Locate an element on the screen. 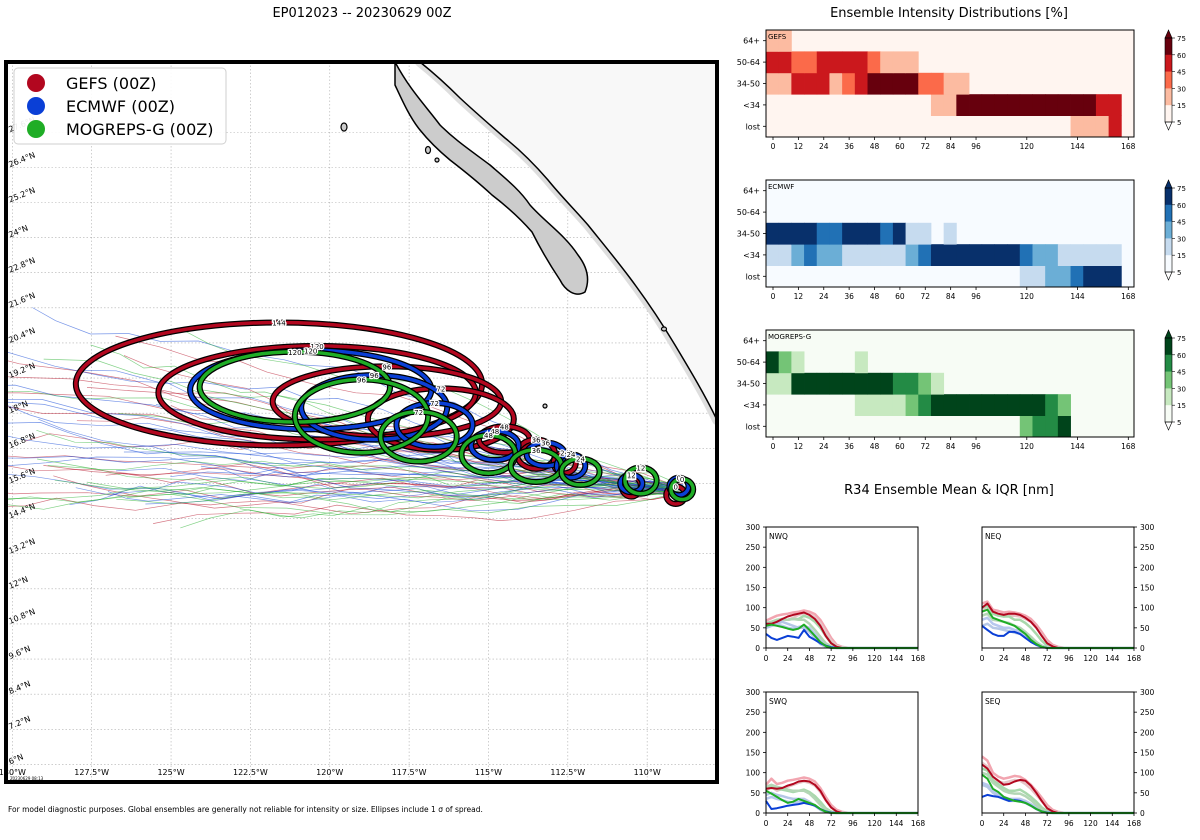 This screenshot has width=1200, height=840. heatmap-x-tick-label: 72 is located at coordinates (926, 446).